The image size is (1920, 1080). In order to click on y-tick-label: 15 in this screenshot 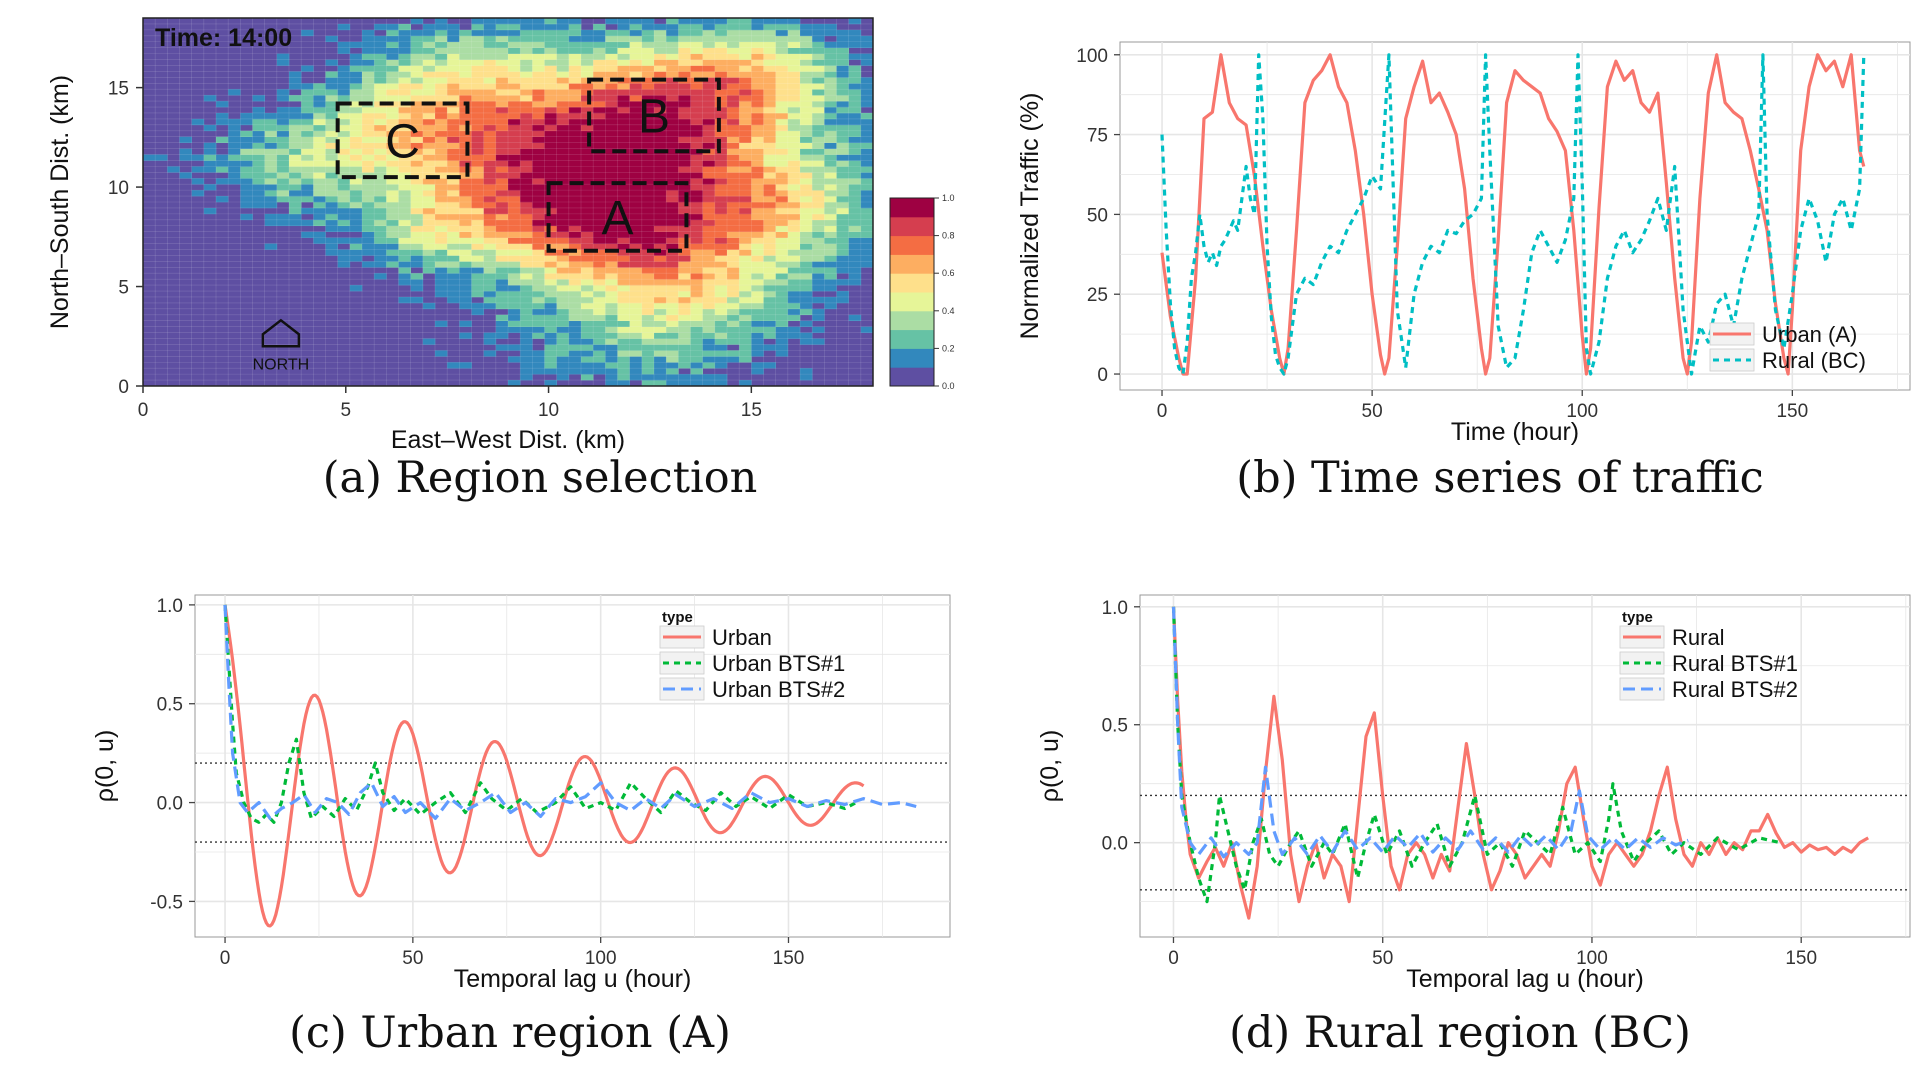, I will do `click(118, 89)`.